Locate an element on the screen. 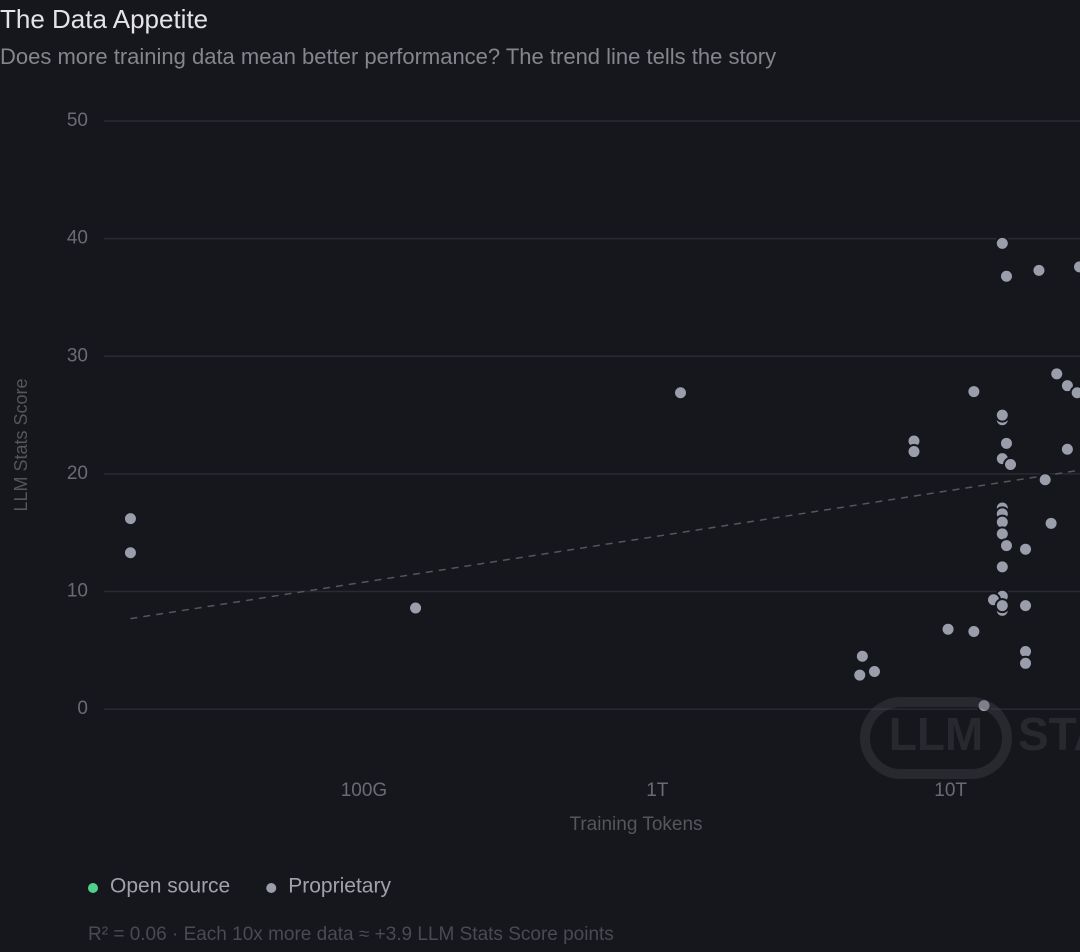 This screenshot has width=1080, height=952. legend-label: Open source is located at coordinates (170, 886).